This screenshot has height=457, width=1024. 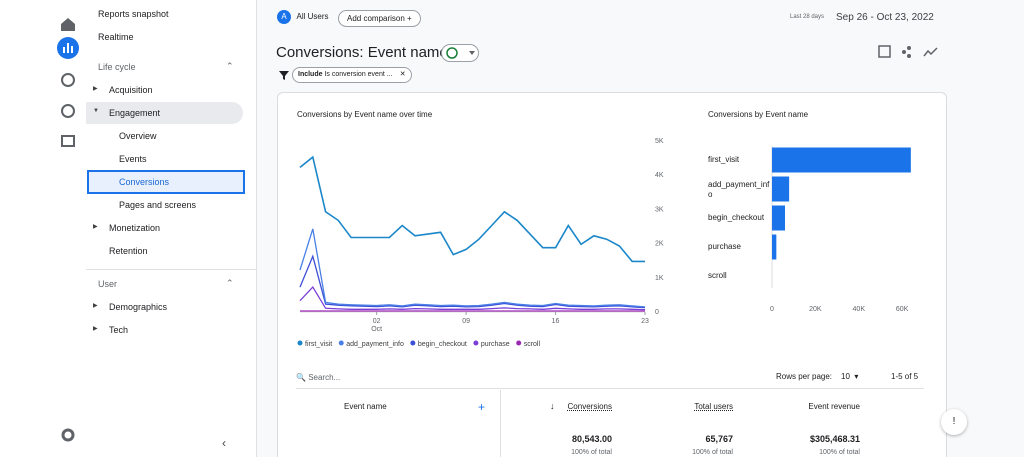 What do you see at coordinates (859, 309) in the screenshot?
I see `x-tick-label: 40K` at bounding box center [859, 309].